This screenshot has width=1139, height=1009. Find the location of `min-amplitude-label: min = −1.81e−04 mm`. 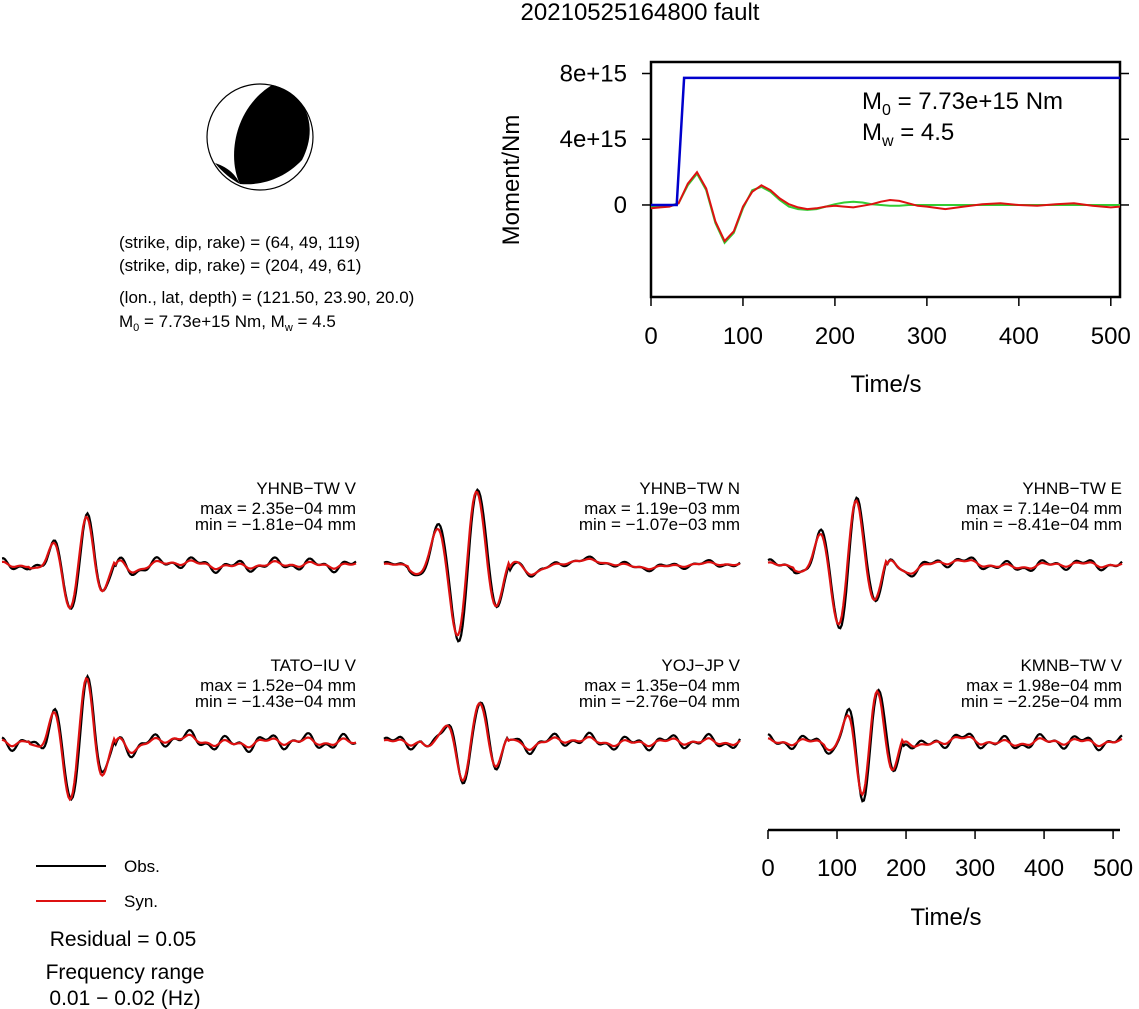

min-amplitude-label: min = −1.81e−04 mm is located at coordinates (275, 524).